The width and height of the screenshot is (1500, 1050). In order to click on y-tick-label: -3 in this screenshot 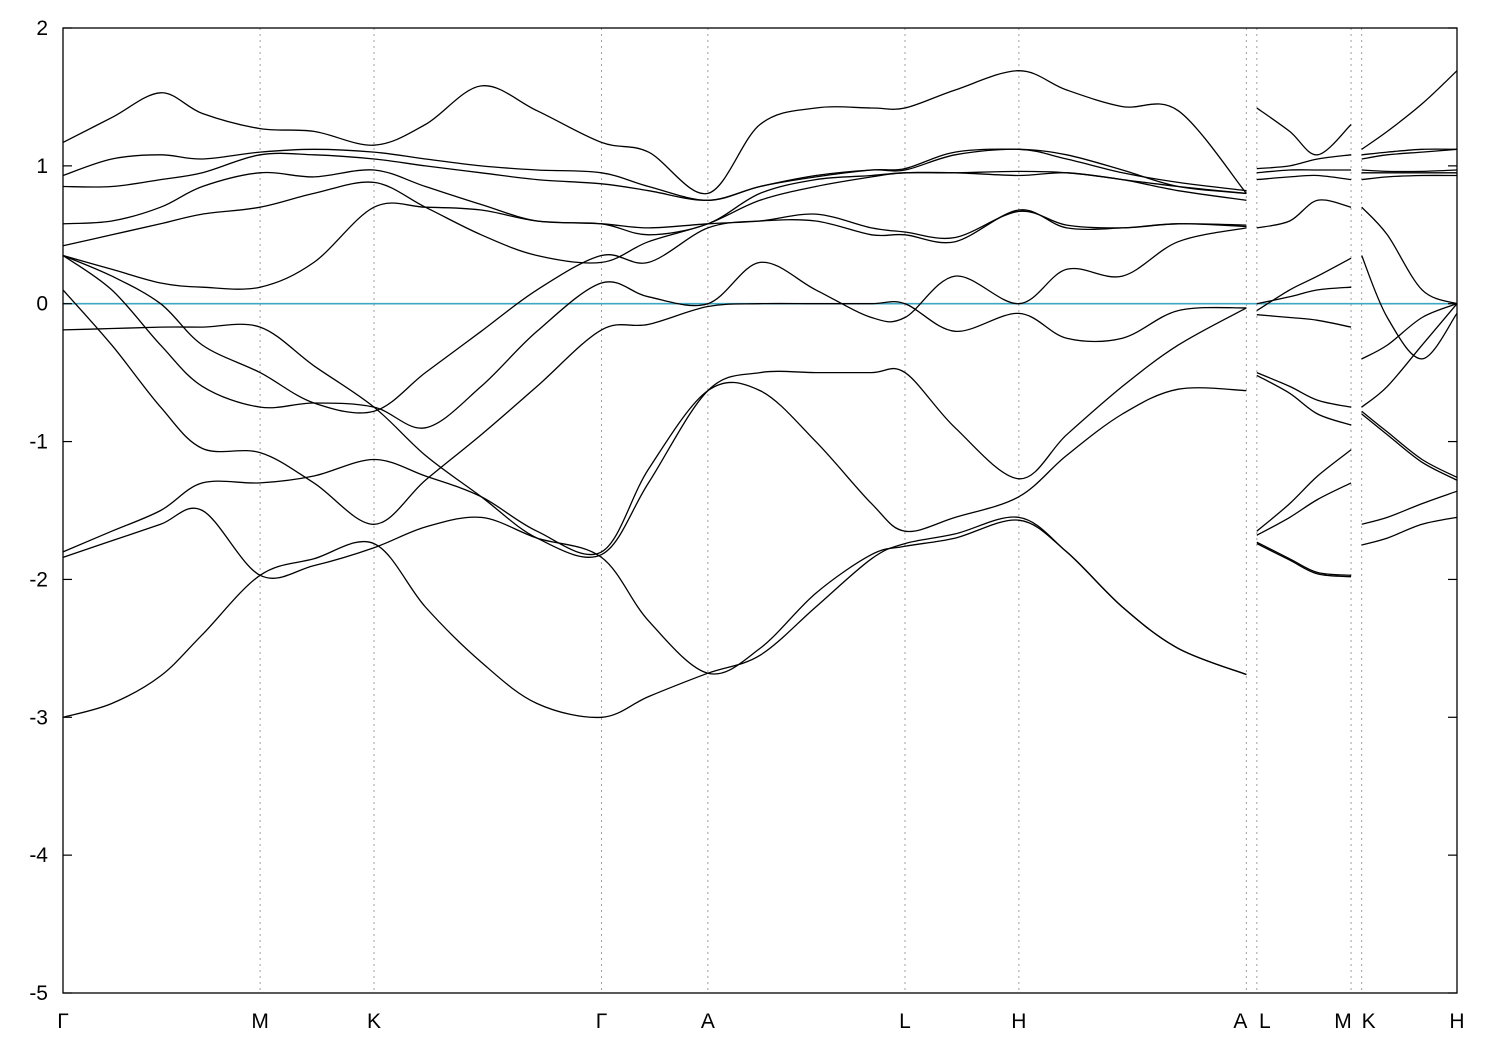, I will do `click(38, 717)`.